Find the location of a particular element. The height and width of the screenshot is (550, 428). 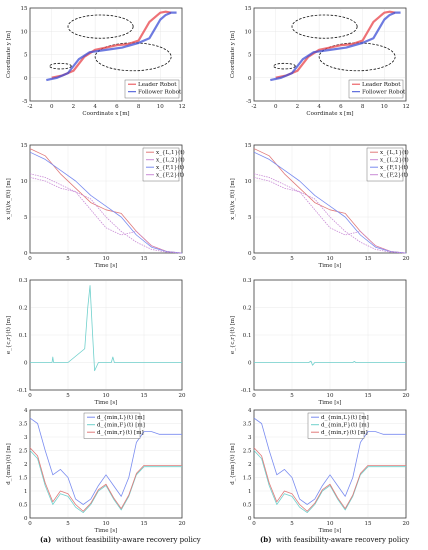

y-tick-label: 0.5 is located at coordinates (247, 506).